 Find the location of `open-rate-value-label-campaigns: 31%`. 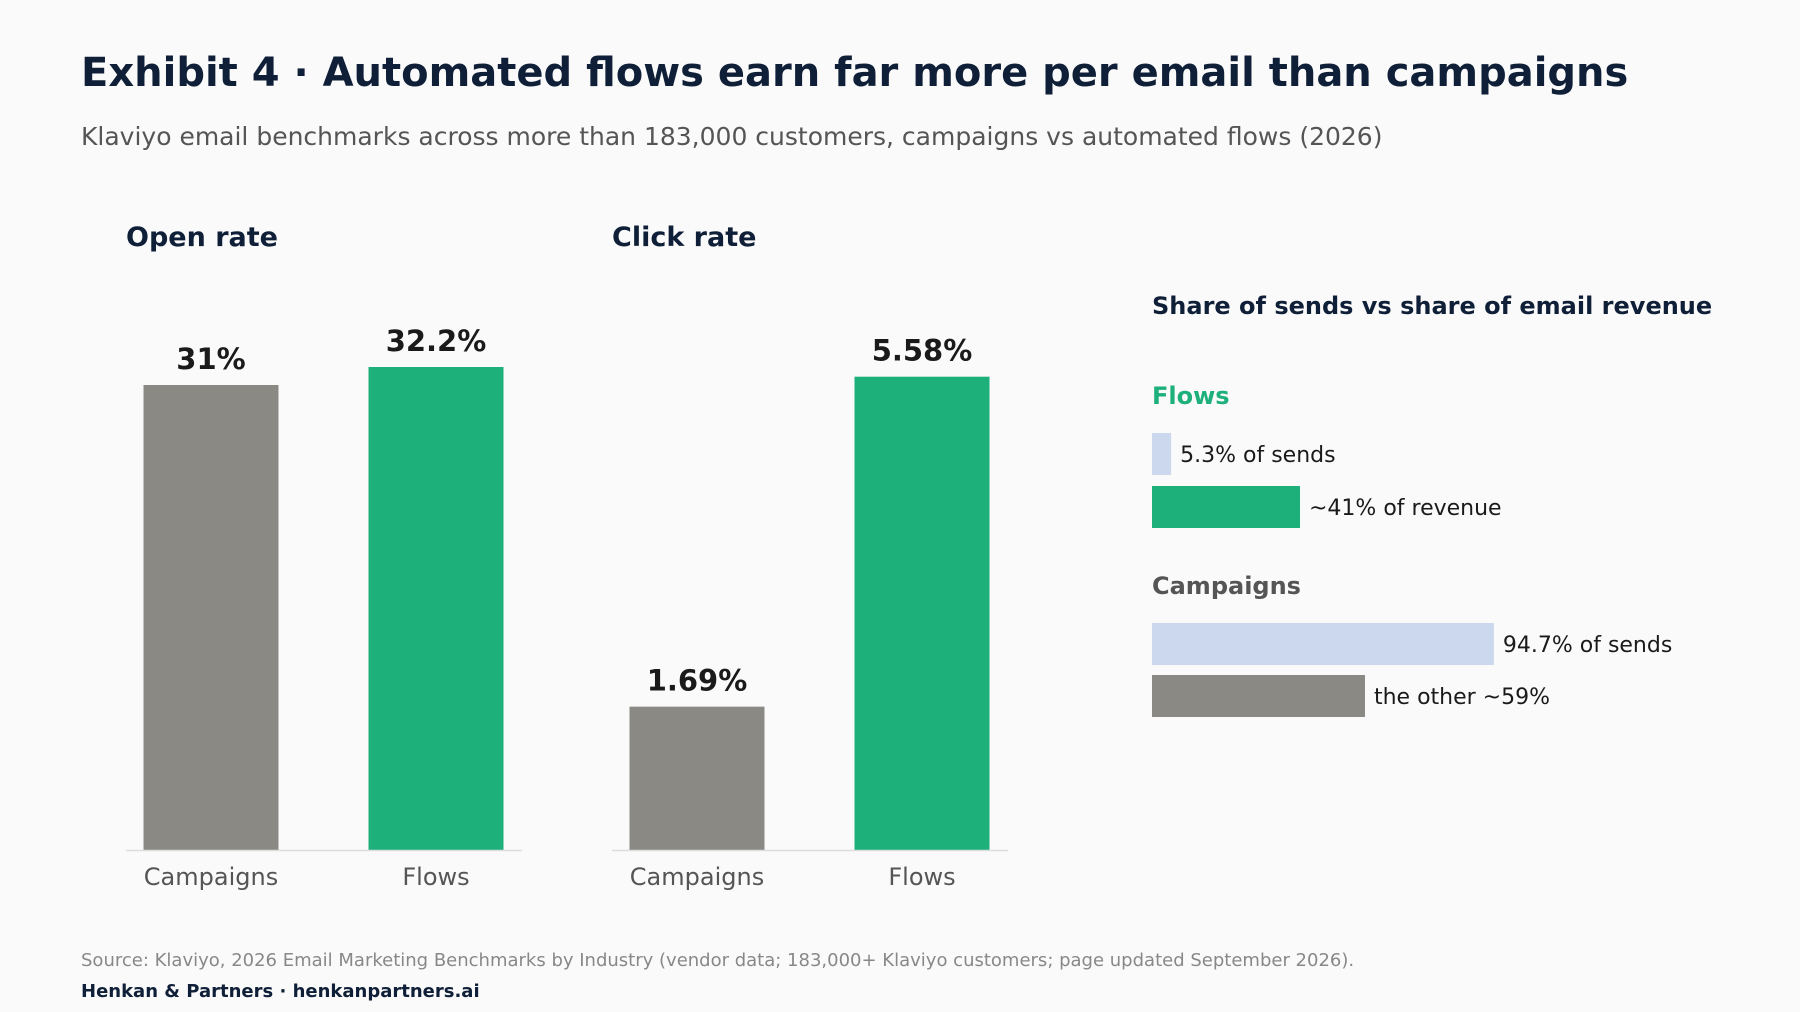

open-rate-value-label-campaigns: 31% is located at coordinates (210, 359).